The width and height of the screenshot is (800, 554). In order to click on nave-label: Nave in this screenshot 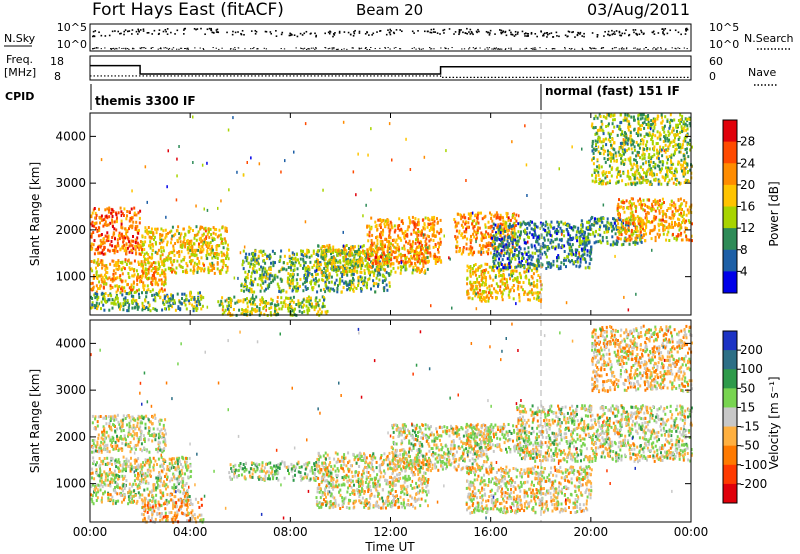, I will do `click(762, 72)`.